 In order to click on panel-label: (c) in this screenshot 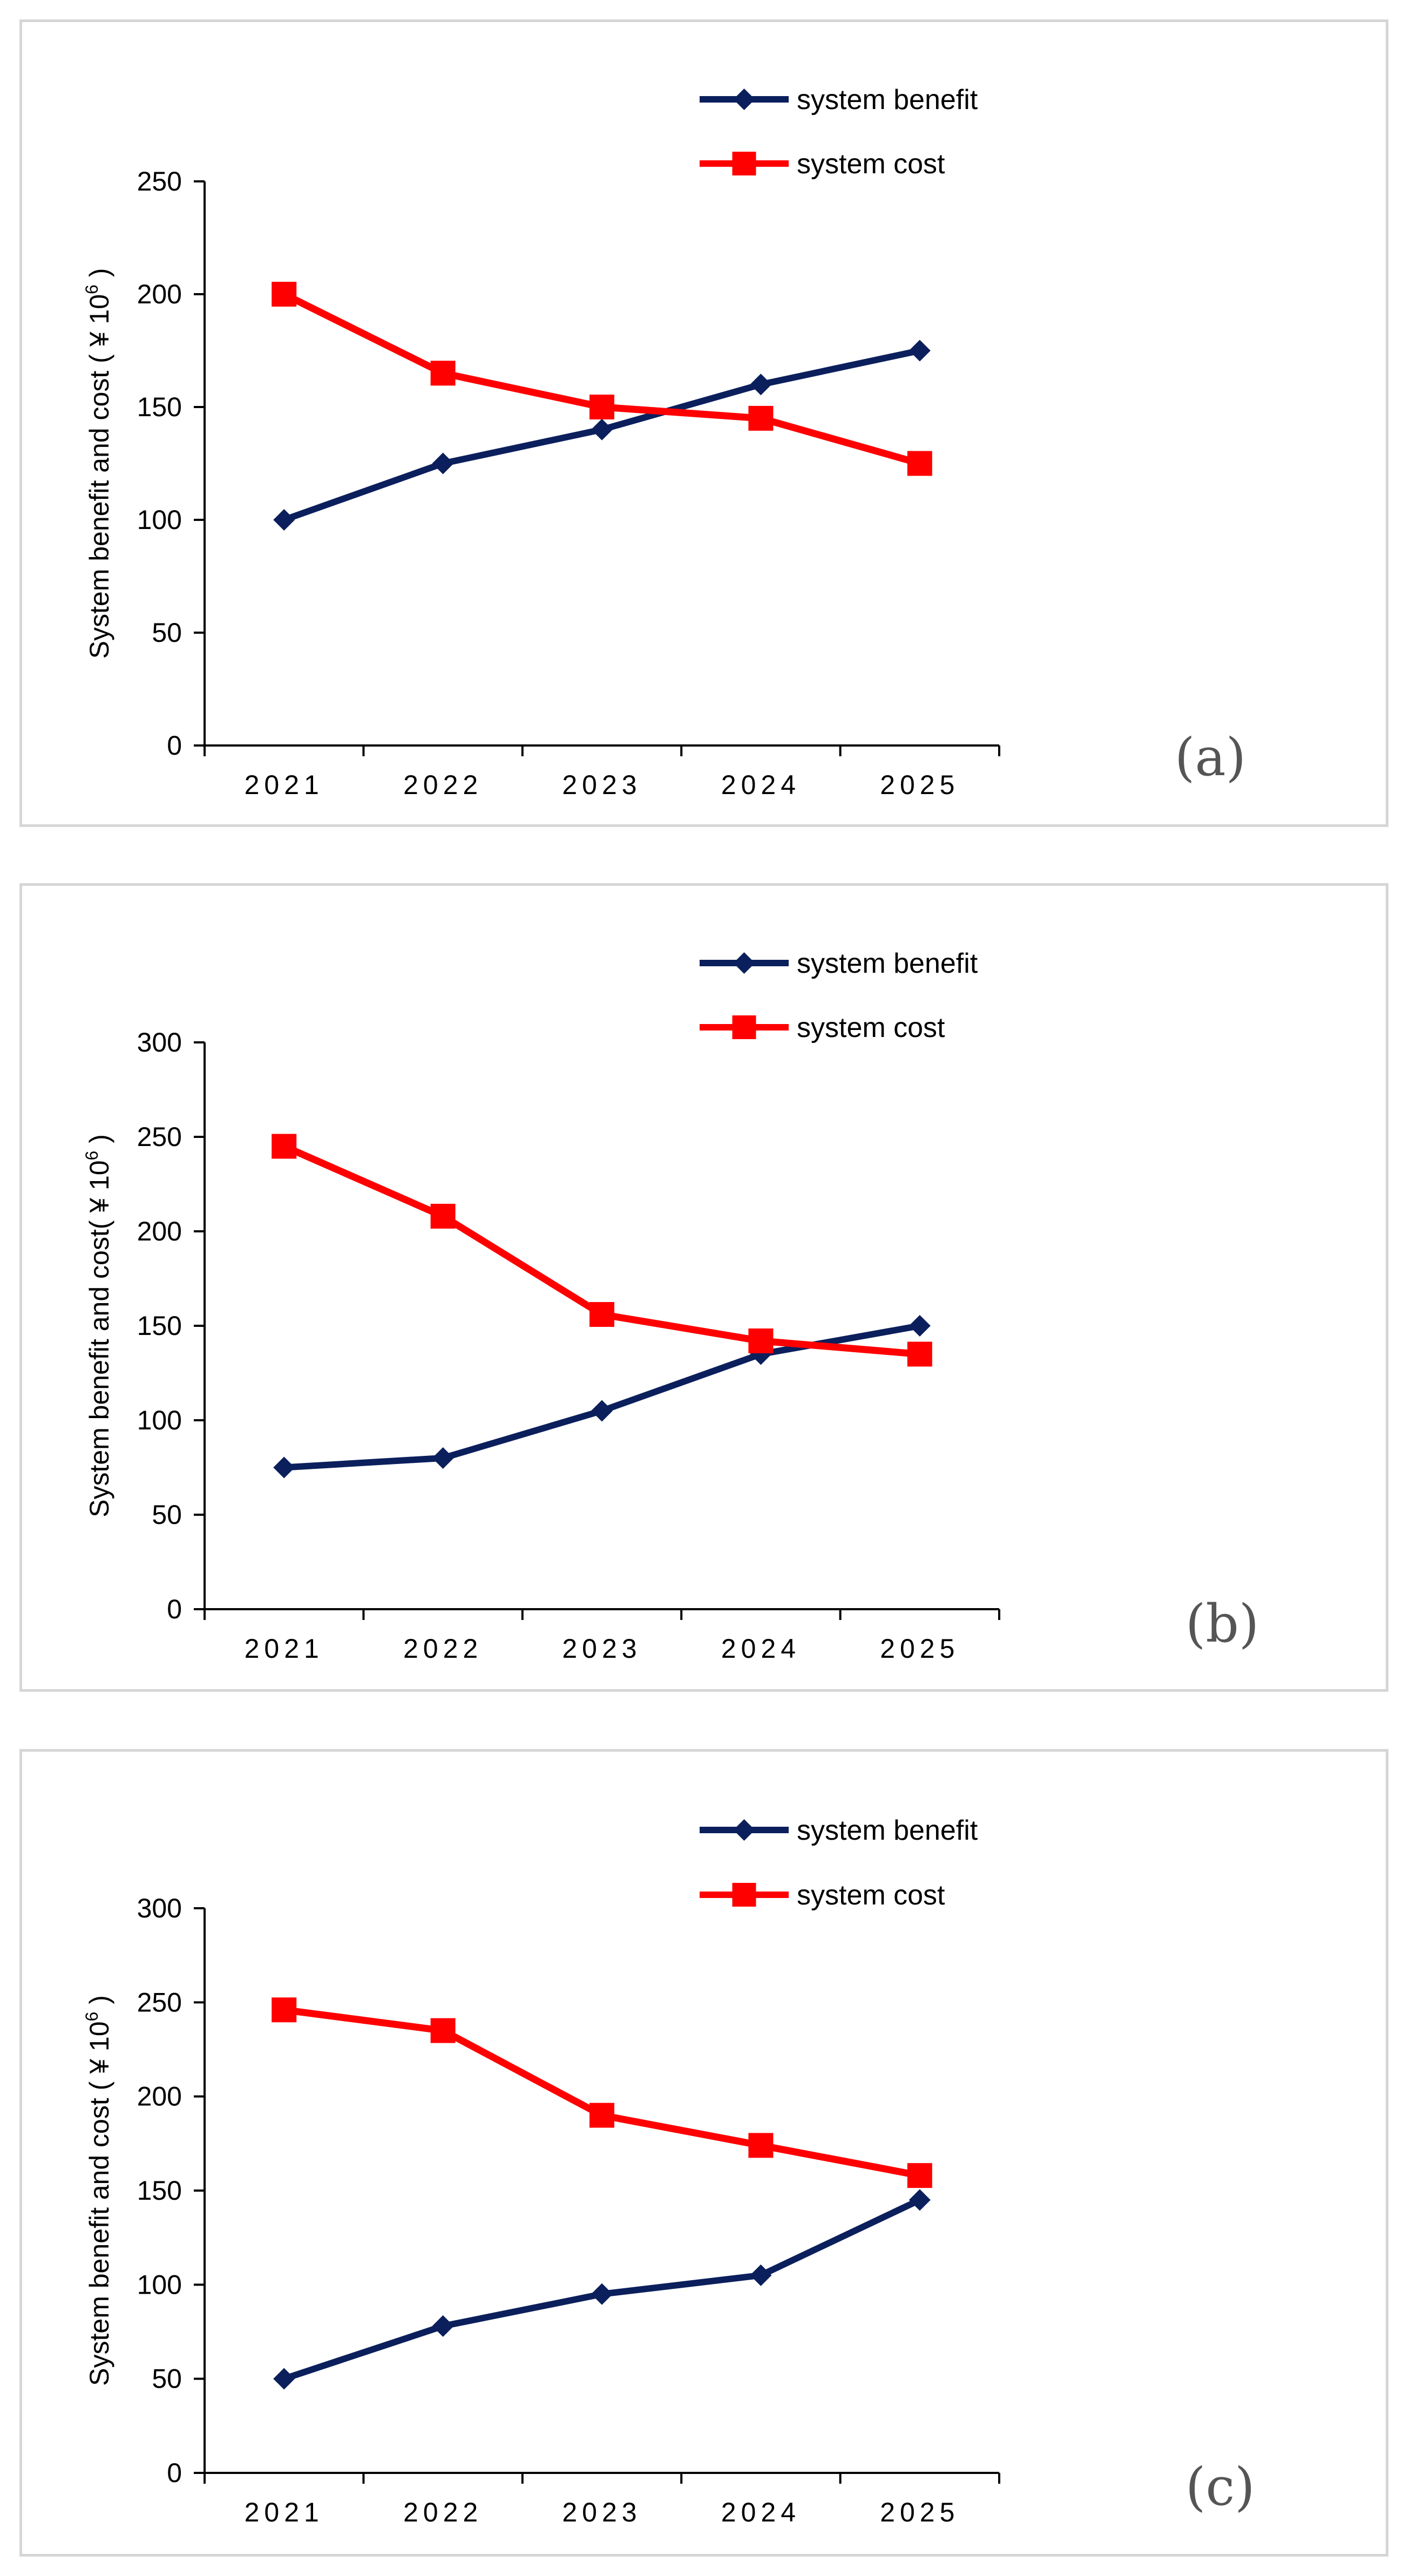, I will do `click(1220, 2487)`.